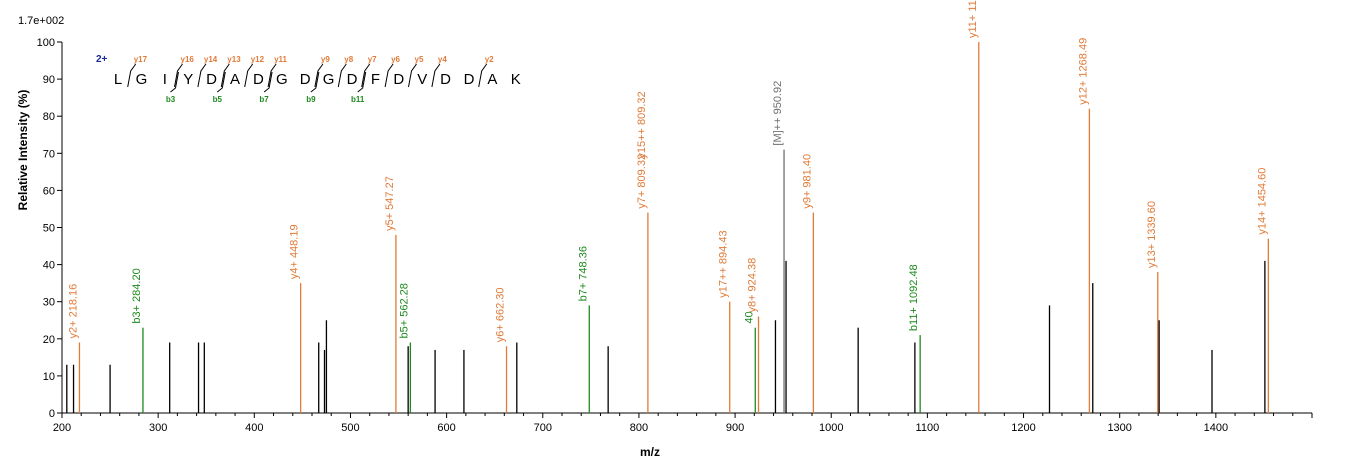  What do you see at coordinates (258, 59) in the screenshot?
I see `y-ion-label: y12` at bounding box center [258, 59].